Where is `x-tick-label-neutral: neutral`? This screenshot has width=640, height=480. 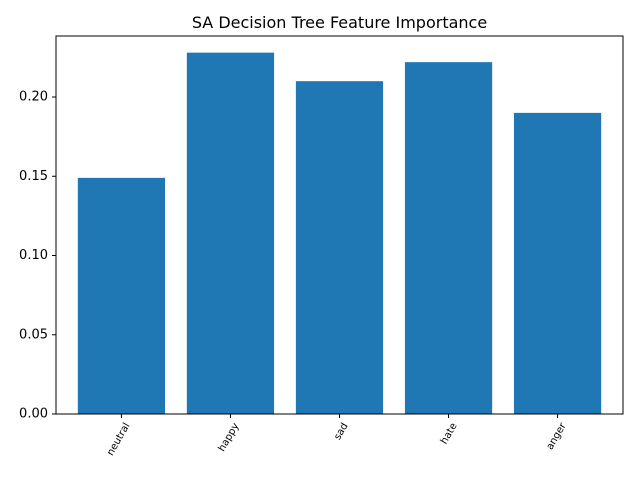 x-tick-label-neutral: neutral is located at coordinates (118, 439).